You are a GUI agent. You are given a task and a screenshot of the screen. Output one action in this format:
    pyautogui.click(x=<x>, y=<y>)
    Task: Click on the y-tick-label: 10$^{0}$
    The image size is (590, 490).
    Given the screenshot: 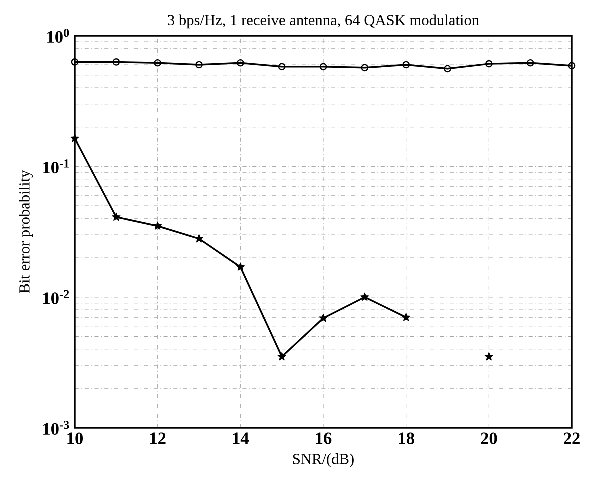 What is the action you would take?
    pyautogui.click(x=59, y=36)
    